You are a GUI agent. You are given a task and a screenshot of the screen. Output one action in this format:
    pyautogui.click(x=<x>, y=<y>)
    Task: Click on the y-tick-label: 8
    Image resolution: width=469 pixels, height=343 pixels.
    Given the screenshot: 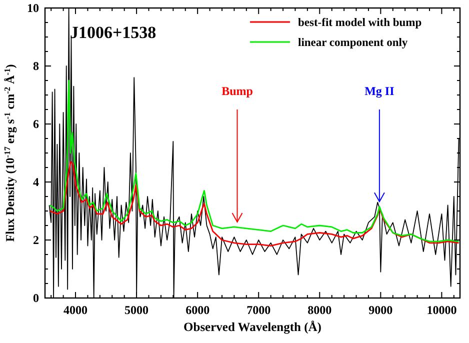 What is the action you would take?
    pyautogui.click(x=36, y=66)
    